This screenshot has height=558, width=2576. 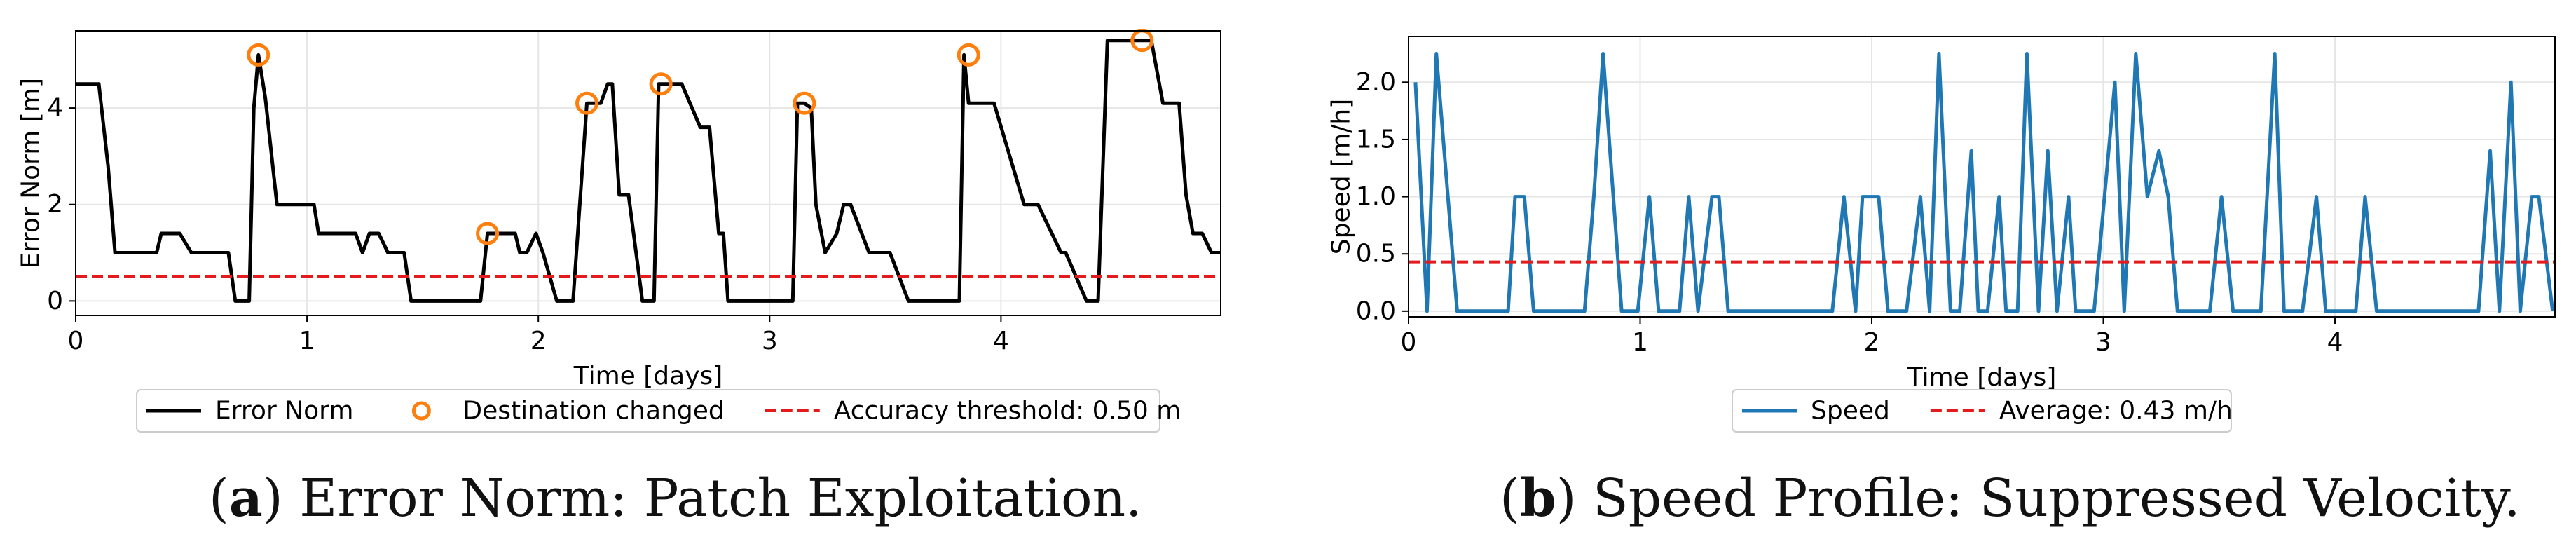 I want to click on chart-a-y-tick-label: 0, so click(x=55, y=301).